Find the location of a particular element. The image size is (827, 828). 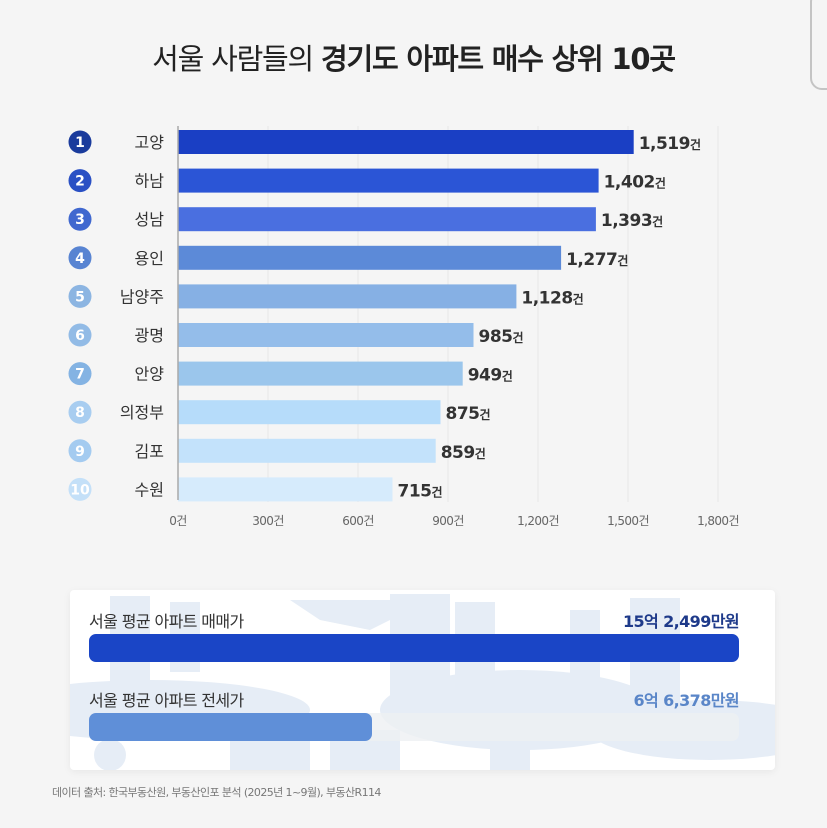

sale-price-label: 서울 평균 아파트 매매가 is located at coordinates (166, 621).